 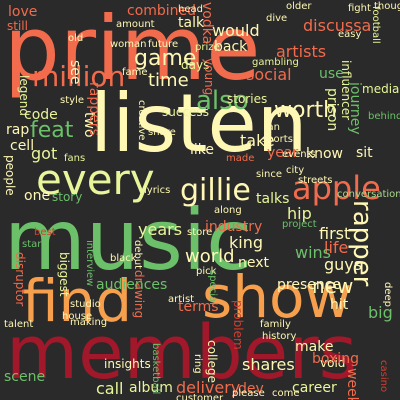 I want to click on word-debut: debut, so click(x=137, y=255).